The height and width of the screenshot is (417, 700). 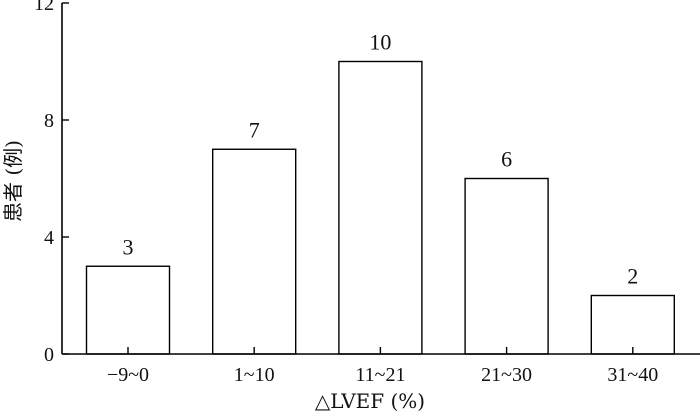 What do you see at coordinates (370, 401) in the screenshot?
I see `x-axis-title: △LVEF (%)` at bounding box center [370, 401].